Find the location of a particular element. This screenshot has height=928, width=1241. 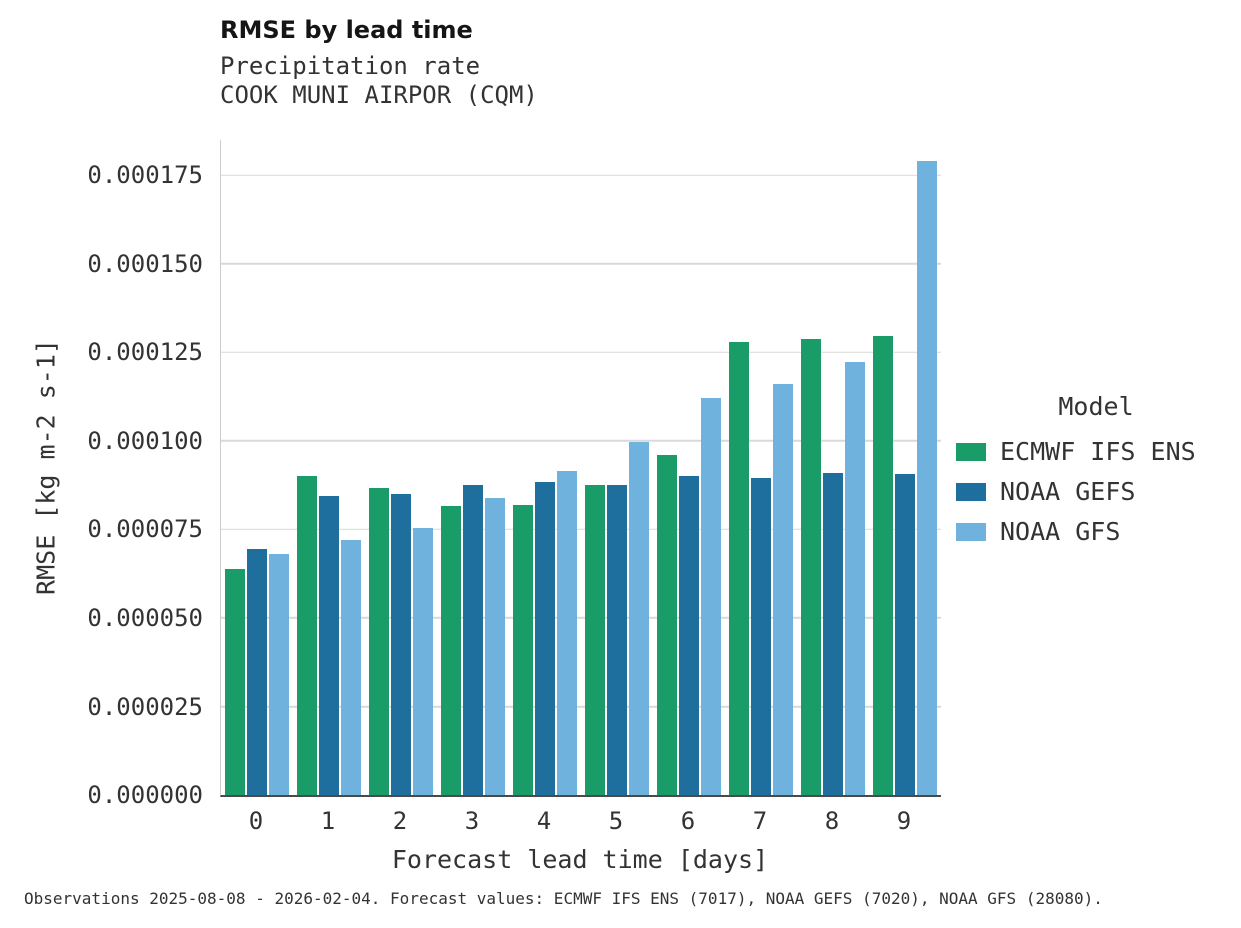

chart-subtitle-variable: Precipitation rate is located at coordinates (350, 66).